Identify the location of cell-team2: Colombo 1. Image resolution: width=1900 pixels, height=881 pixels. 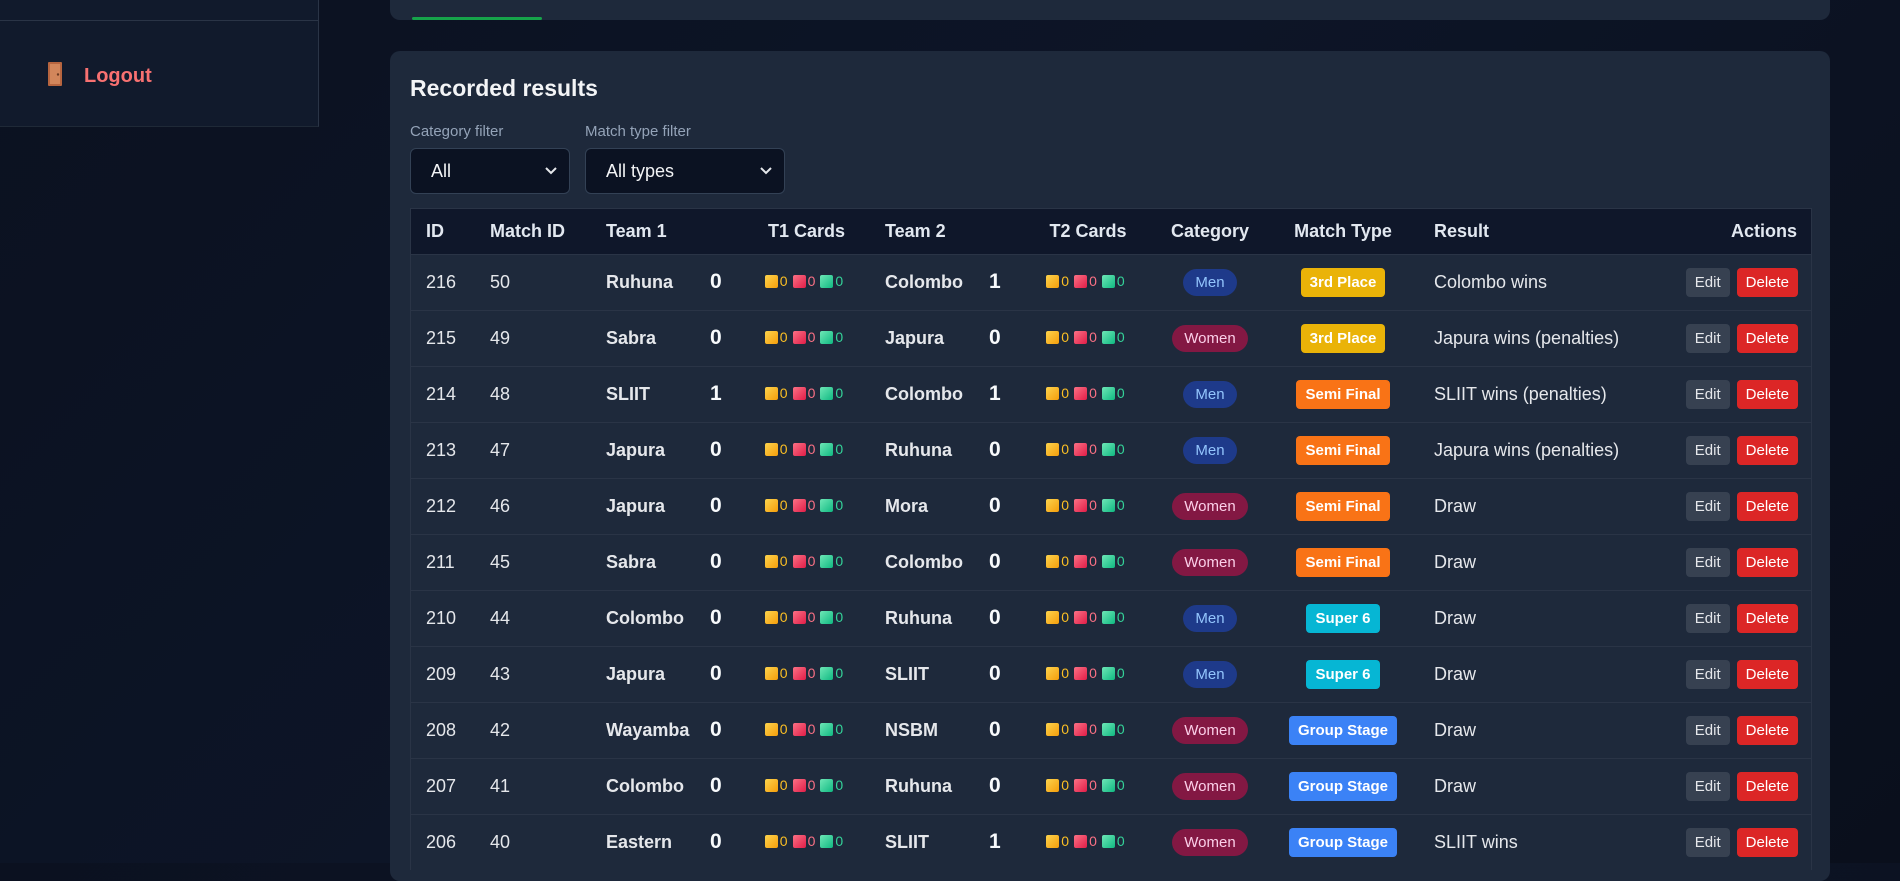
(946, 282).